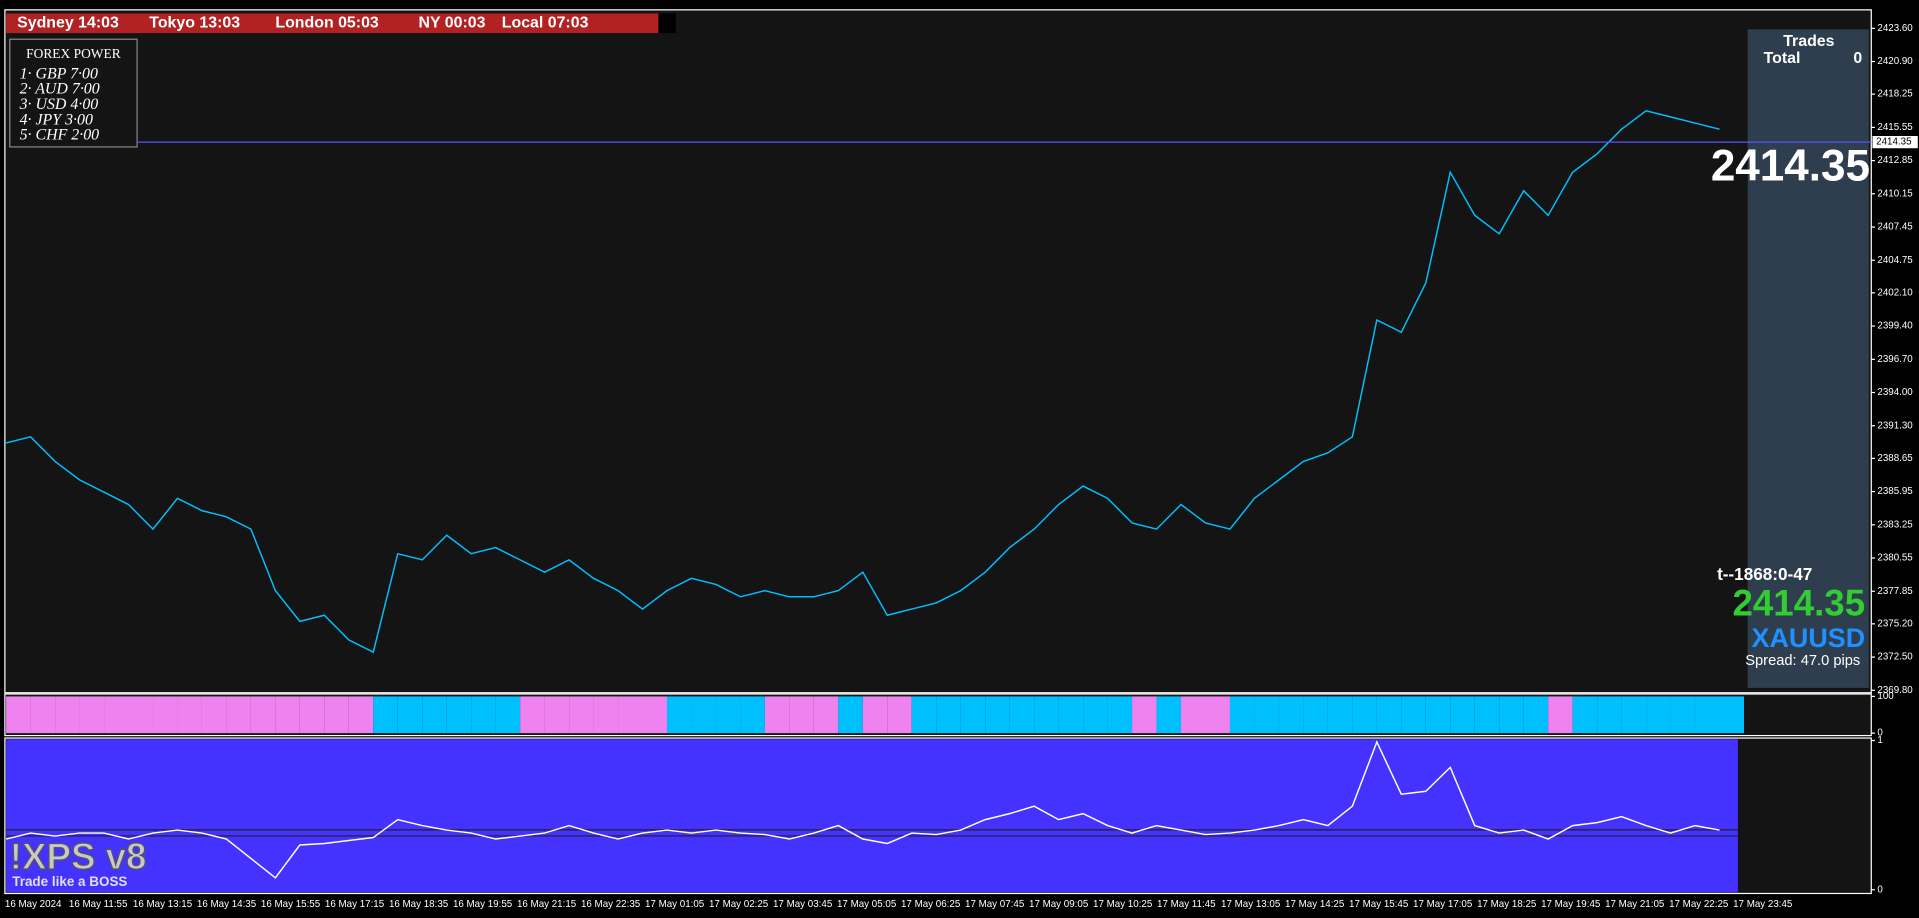  What do you see at coordinates (1808, 358) in the screenshot?
I see `trades-panel` at bounding box center [1808, 358].